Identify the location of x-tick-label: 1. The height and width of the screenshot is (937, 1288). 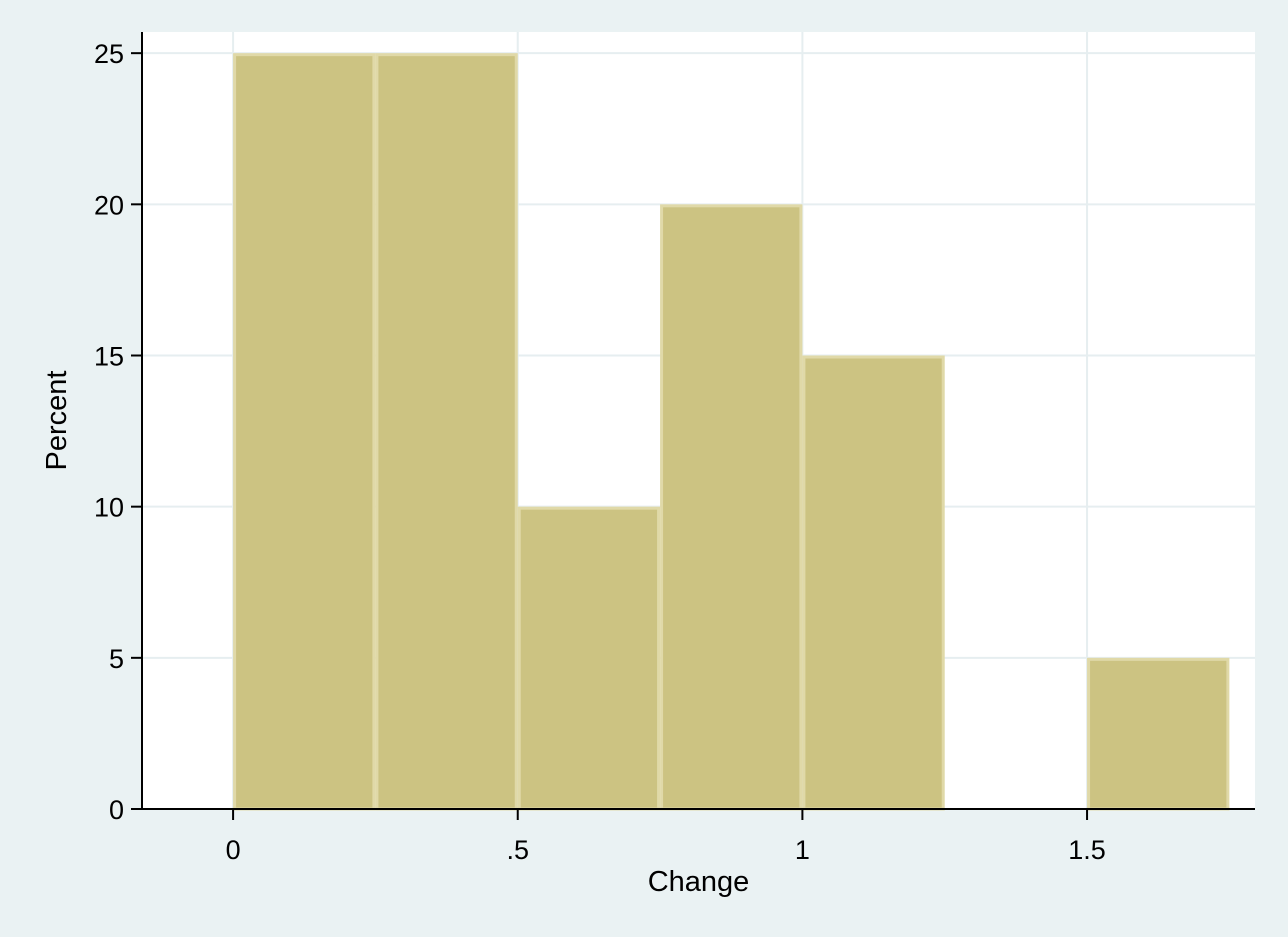
(802, 850).